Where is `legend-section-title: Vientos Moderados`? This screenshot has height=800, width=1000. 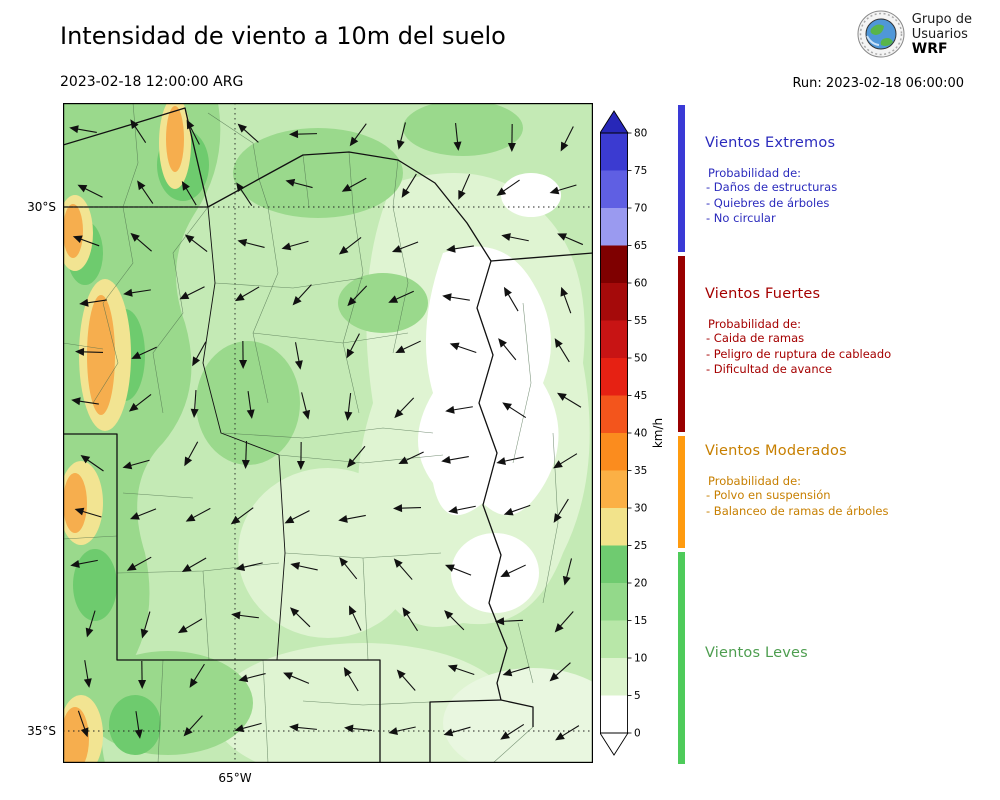
legend-section-title: Vientos Moderados is located at coordinates (776, 451).